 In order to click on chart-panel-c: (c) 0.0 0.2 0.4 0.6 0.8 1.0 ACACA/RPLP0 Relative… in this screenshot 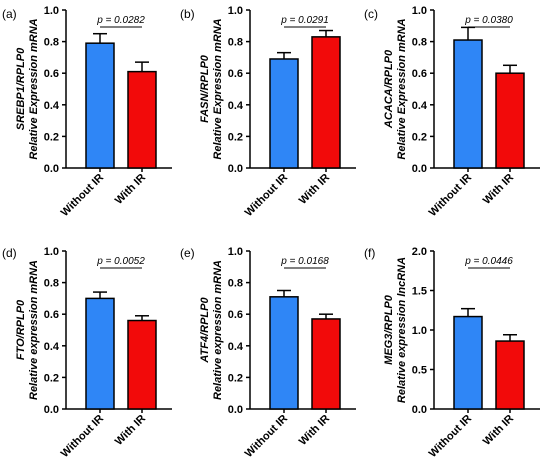, I will do `click(452, 112)`.